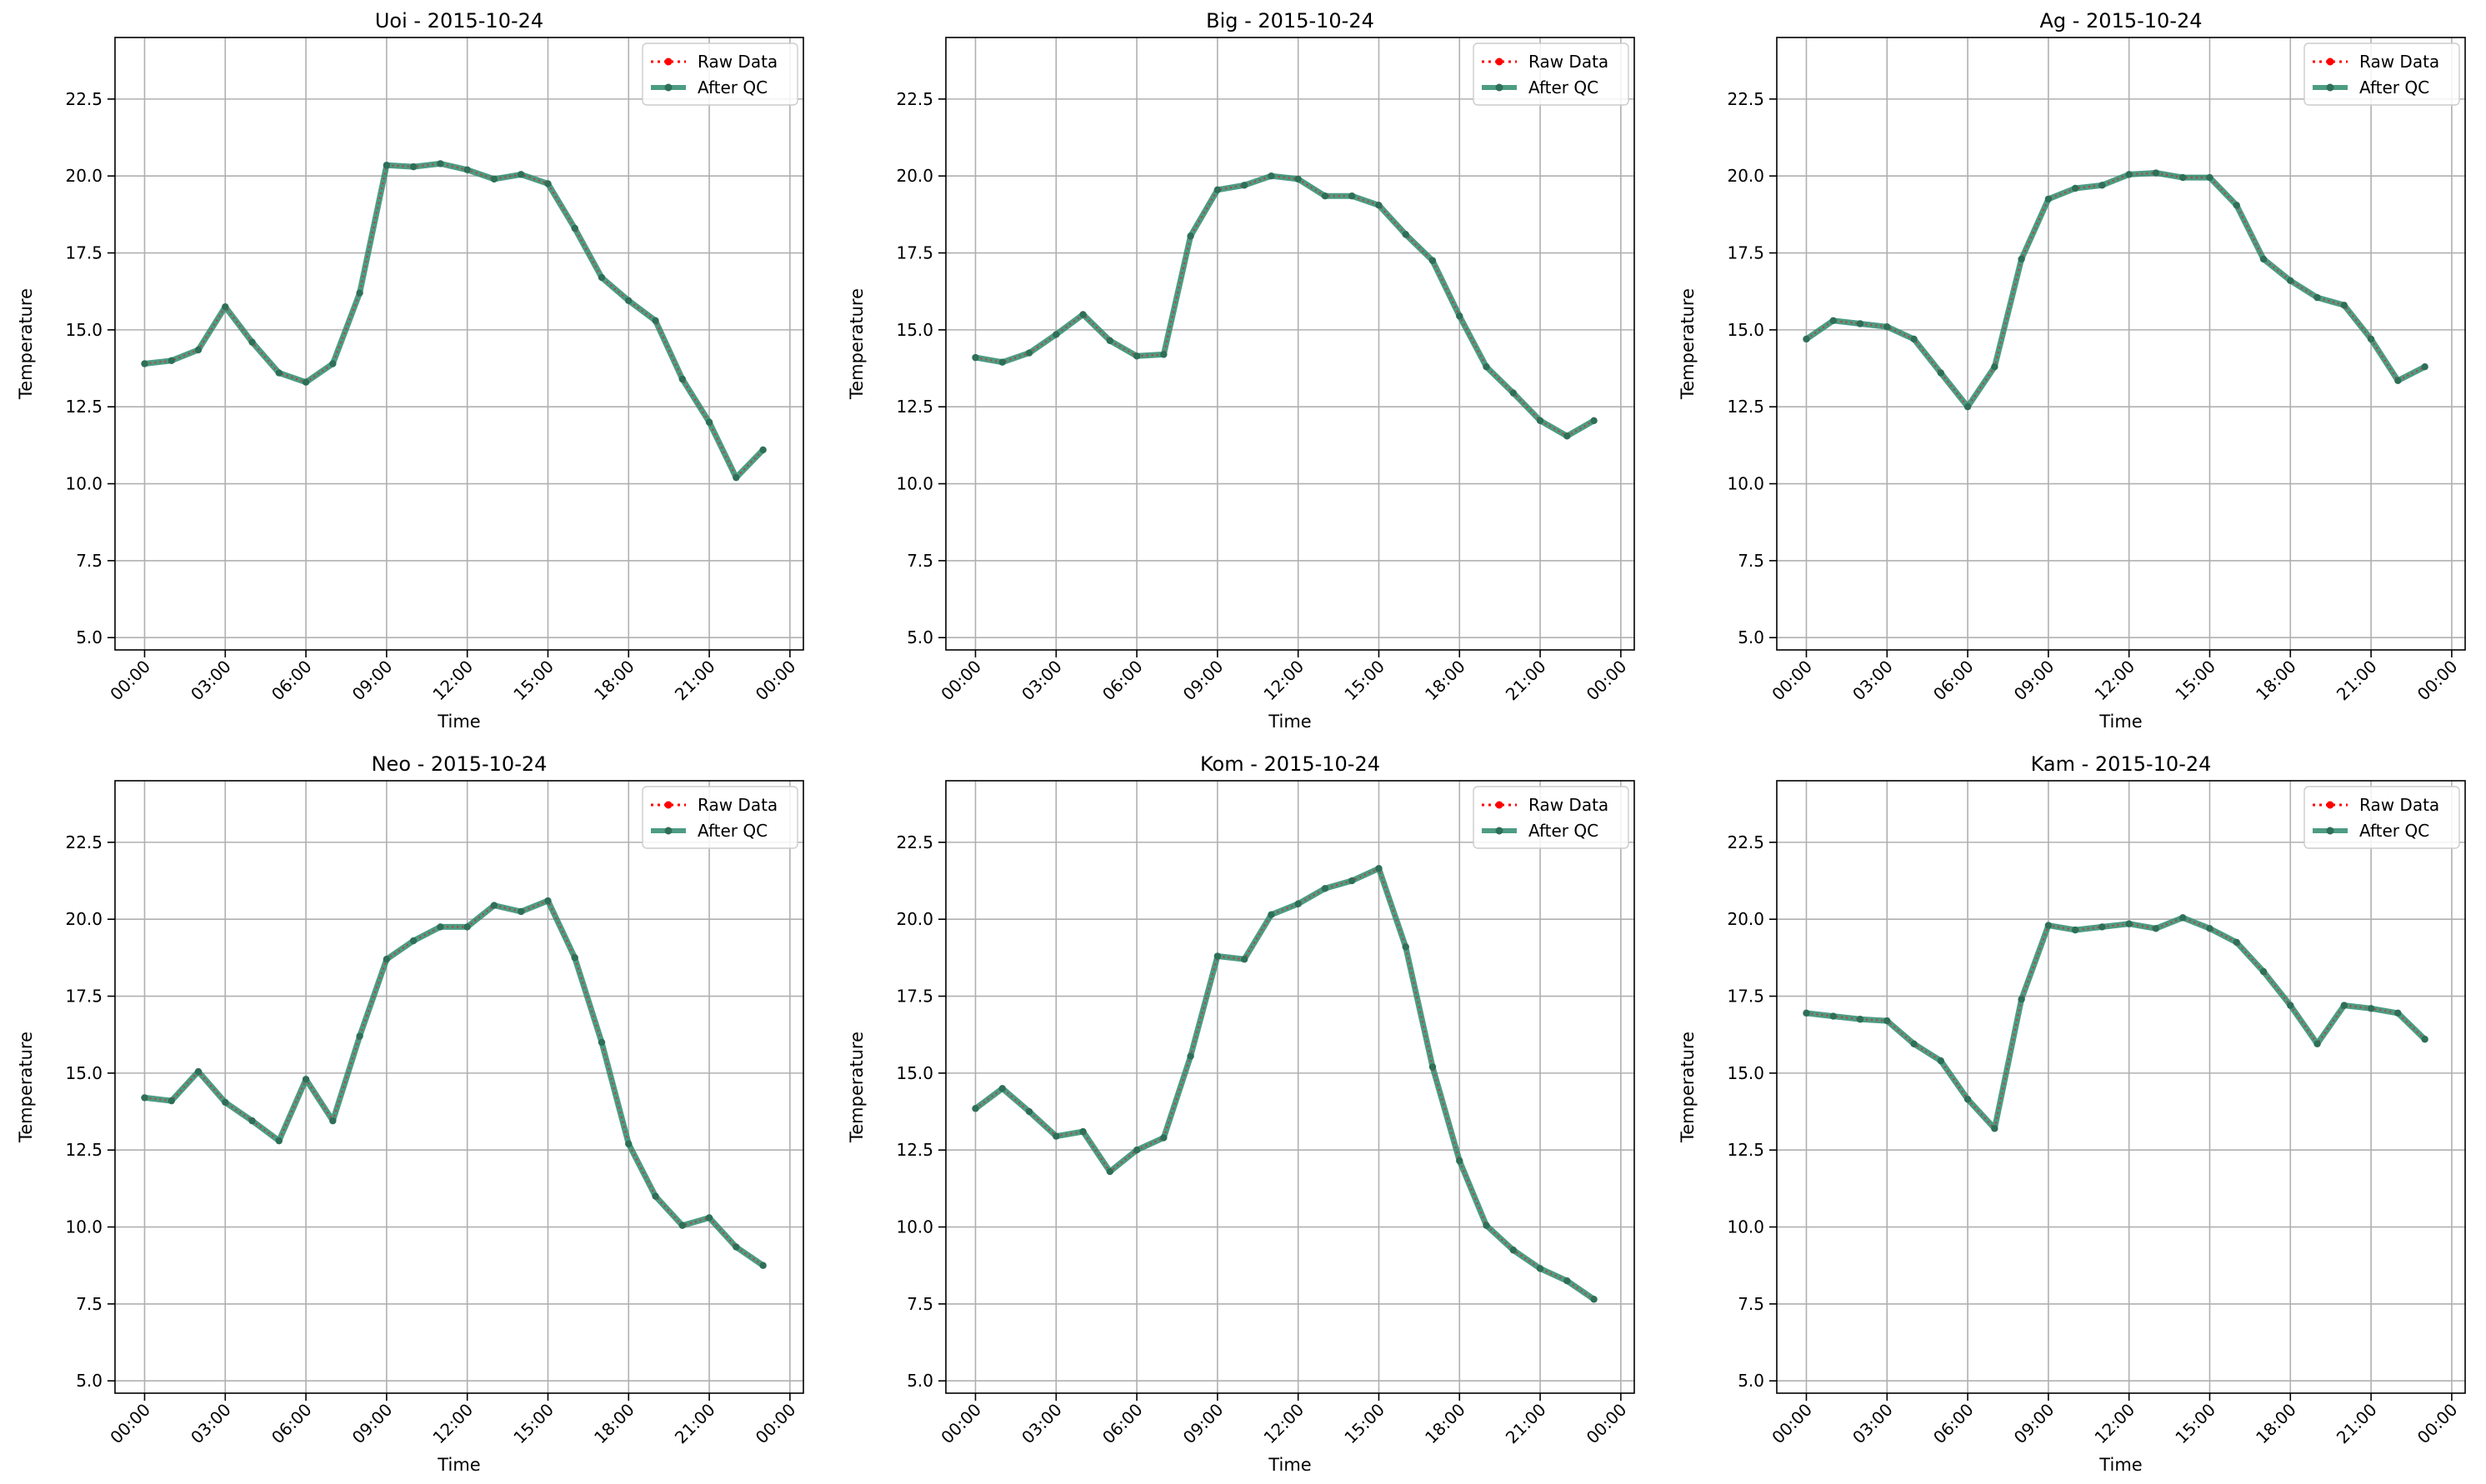 This screenshot has height=1484, width=2486. What do you see at coordinates (1364, 681) in the screenshot?
I see `x-tick-label: 15:00` at bounding box center [1364, 681].